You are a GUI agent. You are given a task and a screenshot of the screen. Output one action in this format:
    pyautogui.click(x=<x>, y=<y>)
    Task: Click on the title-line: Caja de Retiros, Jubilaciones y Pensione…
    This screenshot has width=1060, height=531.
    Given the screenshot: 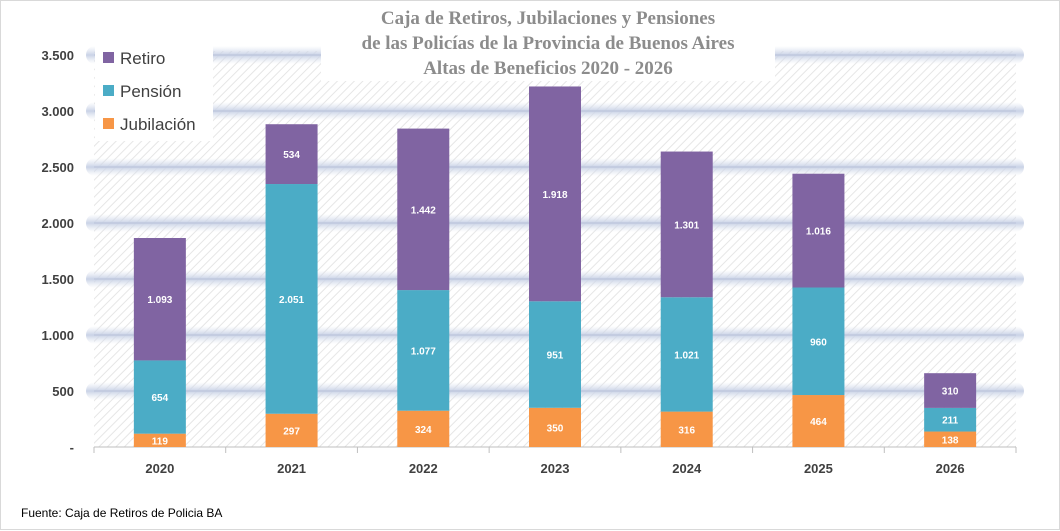 What is the action you would take?
    pyautogui.click(x=548, y=18)
    